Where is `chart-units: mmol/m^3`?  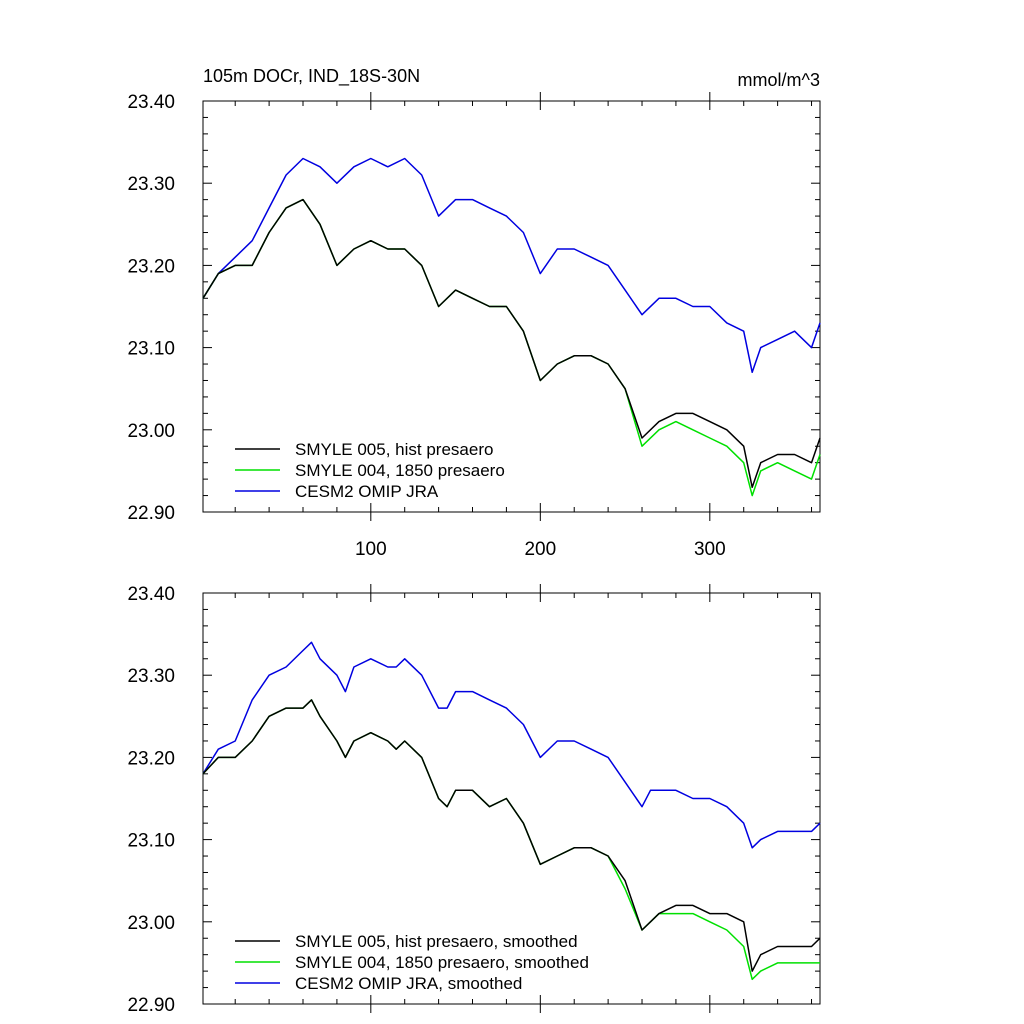
chart-units: mmol/m^3 is located at coordinates (779, 80).